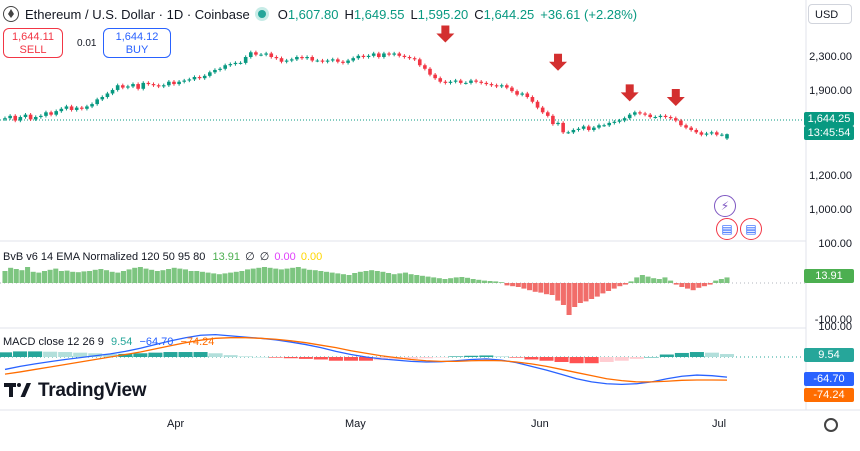 The image size is (860, 451). Describe the element at coordinates (379, 14) in the screenshot. I see `high-value: 1,649.55` at that location.